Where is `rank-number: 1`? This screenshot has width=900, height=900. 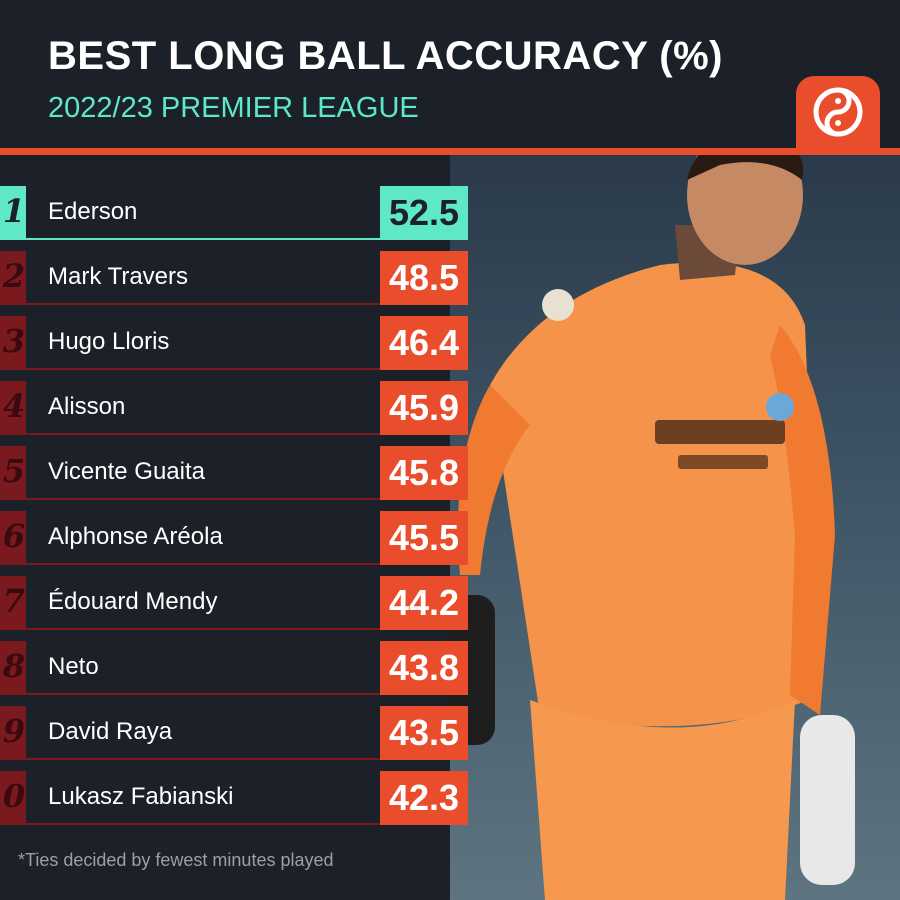
rank-number: 1 is located at coordinates (14, 211).